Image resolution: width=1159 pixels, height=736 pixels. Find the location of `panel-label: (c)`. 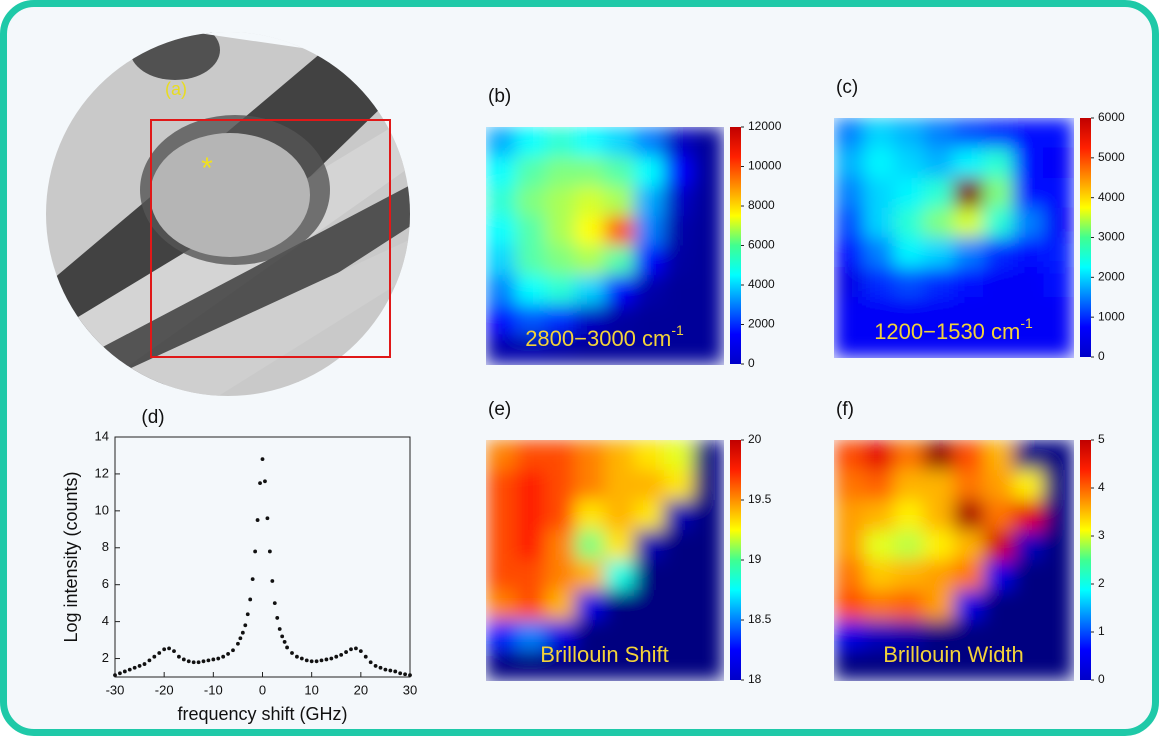

panel-label: (c) is located at coordinates (847, 87).